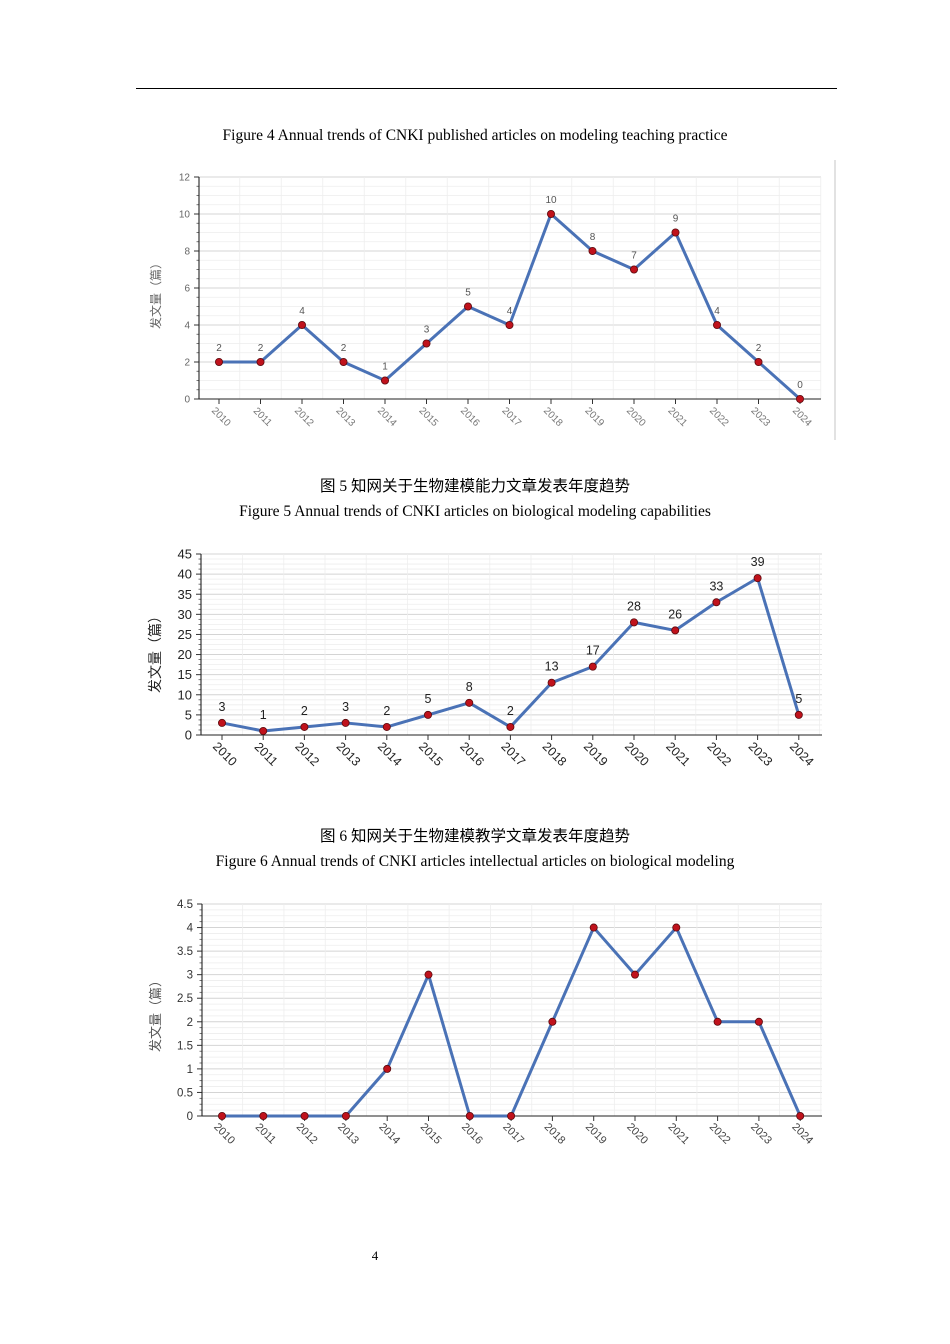  Describe the element at coordinates (802, 754) in the screenshot. I see `x-tick-label: 2024` at that location.